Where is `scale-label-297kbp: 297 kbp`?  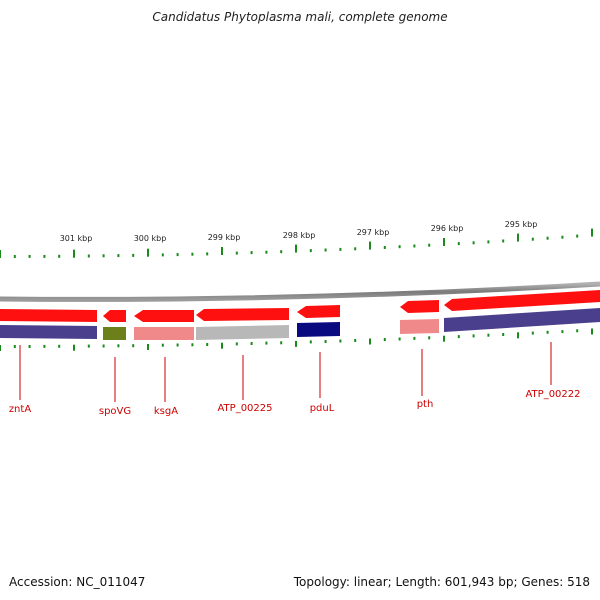
scale-label-297kbp: 297 kbp is located at coordinates (373, 232).